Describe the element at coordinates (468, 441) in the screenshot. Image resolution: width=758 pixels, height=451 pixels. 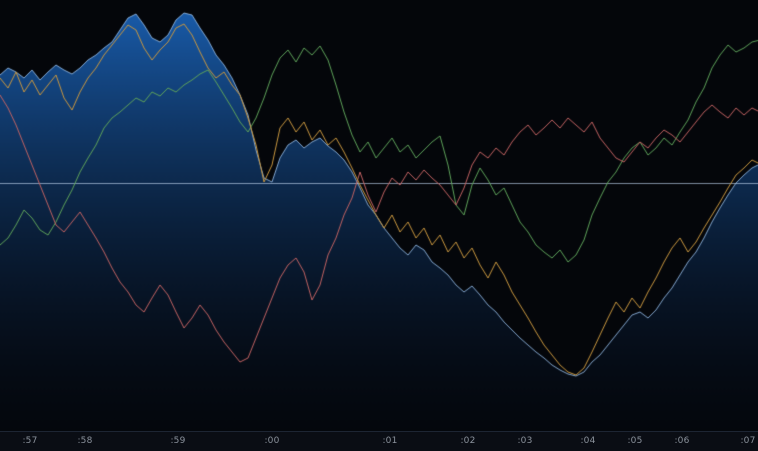
I see `time-axis-label: :02` at that location.